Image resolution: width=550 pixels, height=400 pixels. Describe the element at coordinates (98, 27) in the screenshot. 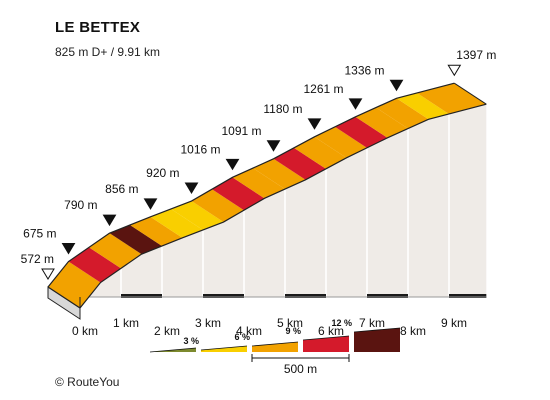

I see `chart-title: LE BETTEX` at that location.